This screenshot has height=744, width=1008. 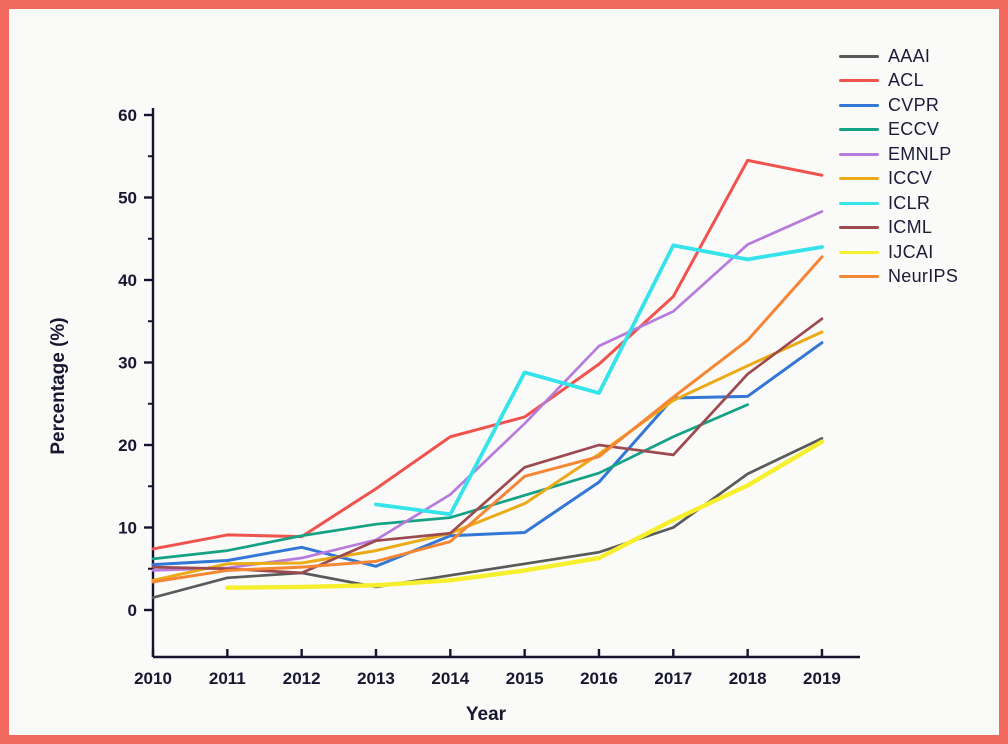 I want to click on x-tick-label-2013: 2013, so click(x=376, y=678).